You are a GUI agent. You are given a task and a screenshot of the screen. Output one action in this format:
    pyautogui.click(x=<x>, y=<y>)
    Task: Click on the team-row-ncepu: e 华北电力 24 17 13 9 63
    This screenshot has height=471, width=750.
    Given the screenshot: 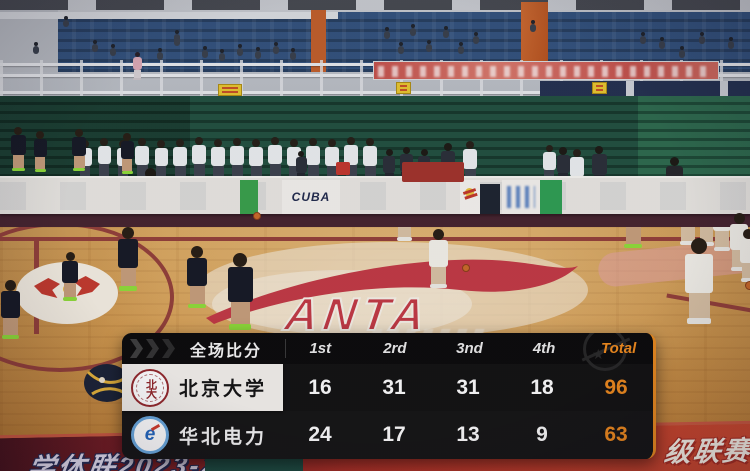 What is the action you would take?
    pyautogui.click(x=387, y=435)
    